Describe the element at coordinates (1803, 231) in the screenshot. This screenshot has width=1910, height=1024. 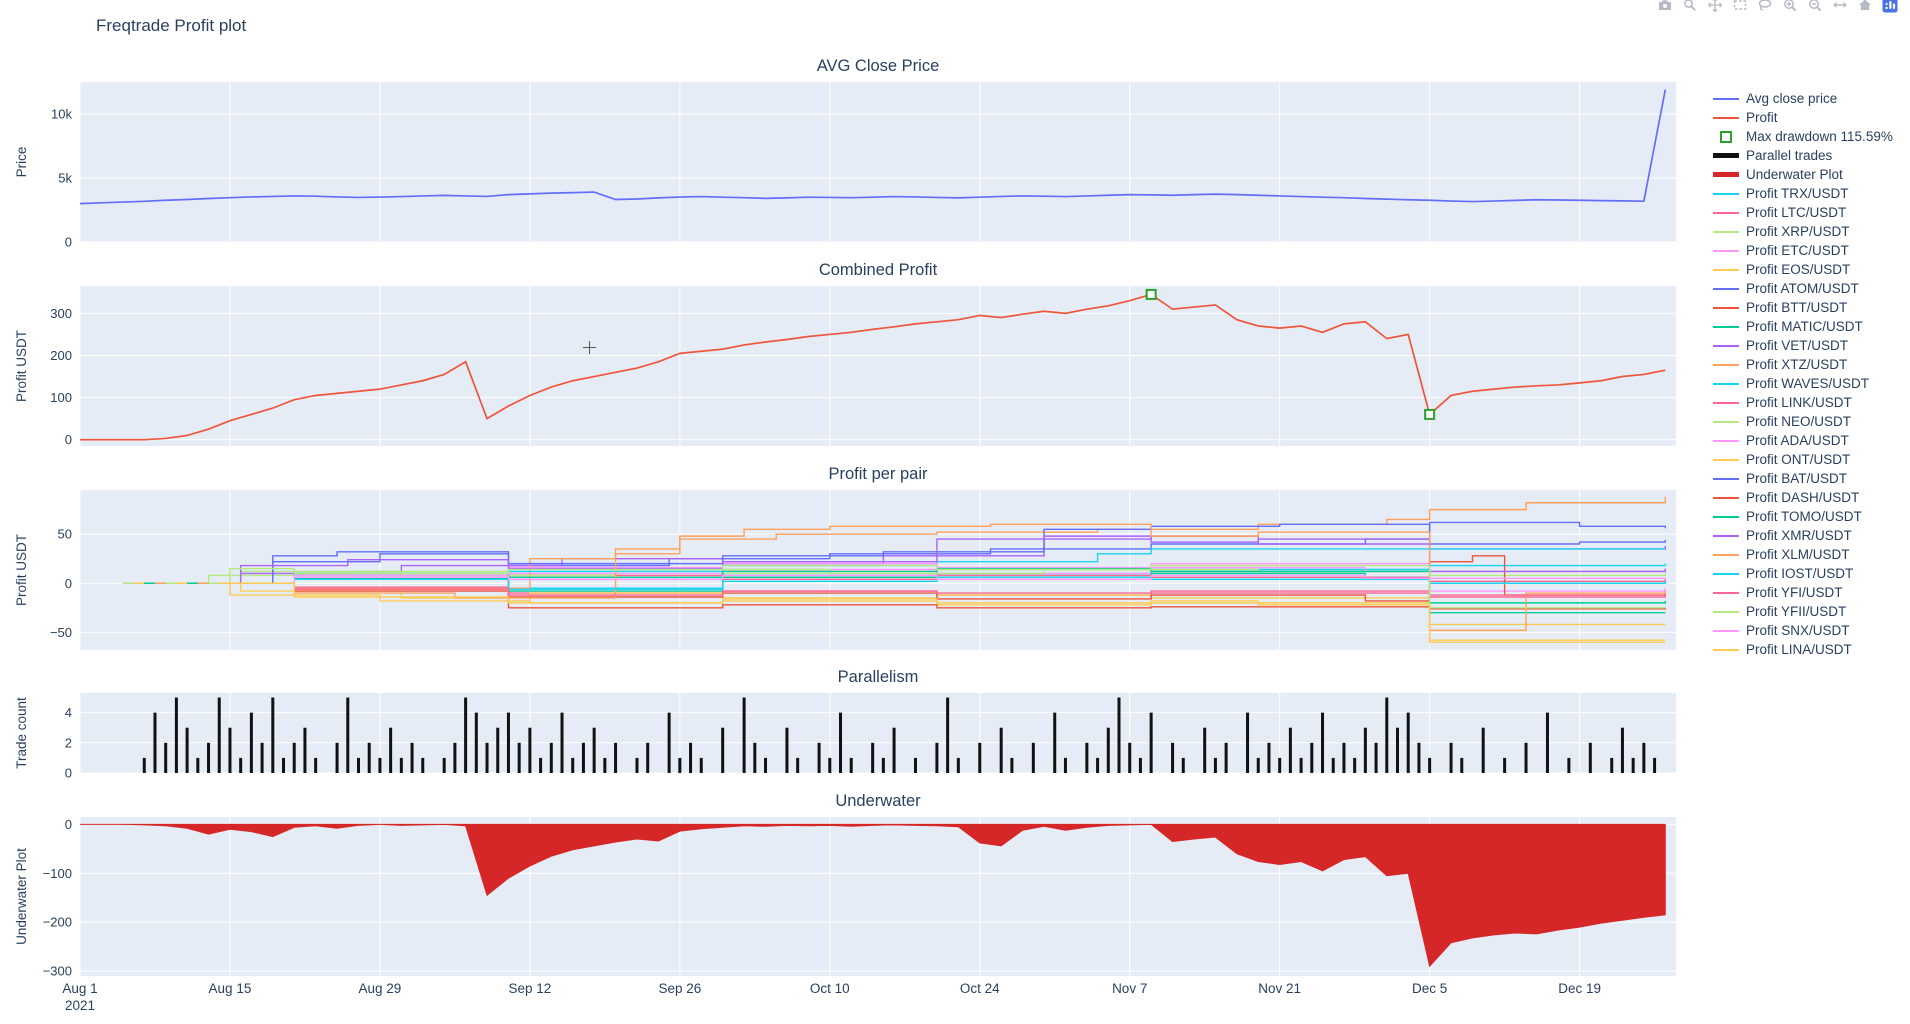
I see `legend-item: Profit XRP/USDT` at that location.